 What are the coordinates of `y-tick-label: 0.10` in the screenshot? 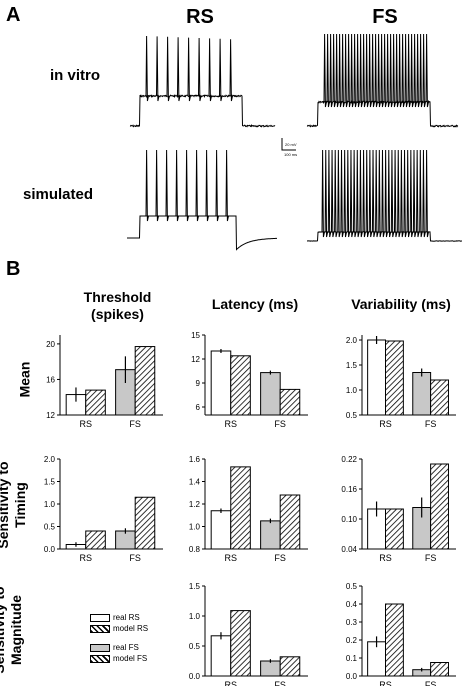 It's located at (349, 519).